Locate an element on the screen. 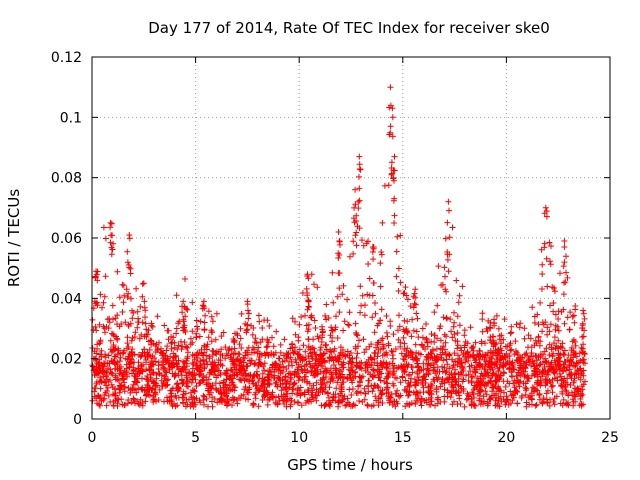  y-tick-label: 0.1 is located at coordinates (71, 118).